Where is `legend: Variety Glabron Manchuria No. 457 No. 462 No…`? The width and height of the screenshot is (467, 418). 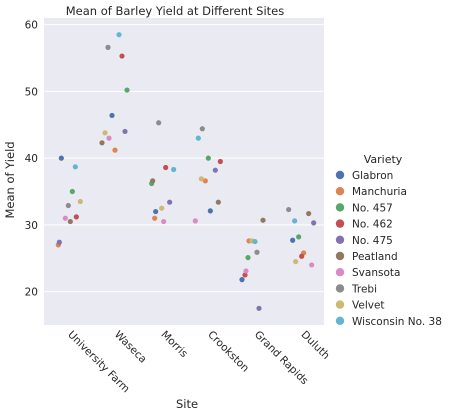
legend: Variety Glabron Manchuria No. 457 No. 462 No… is located at coordinates (388, 240).